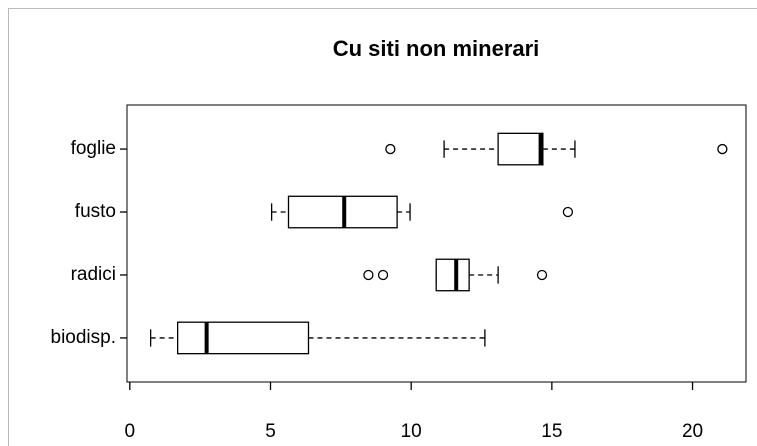 Image resolution: width=757 pixels, height=446 pixels. Describe the element at coordinates (95, 211) in the screenshot. I see `y-tick-label: fusto` at that location.